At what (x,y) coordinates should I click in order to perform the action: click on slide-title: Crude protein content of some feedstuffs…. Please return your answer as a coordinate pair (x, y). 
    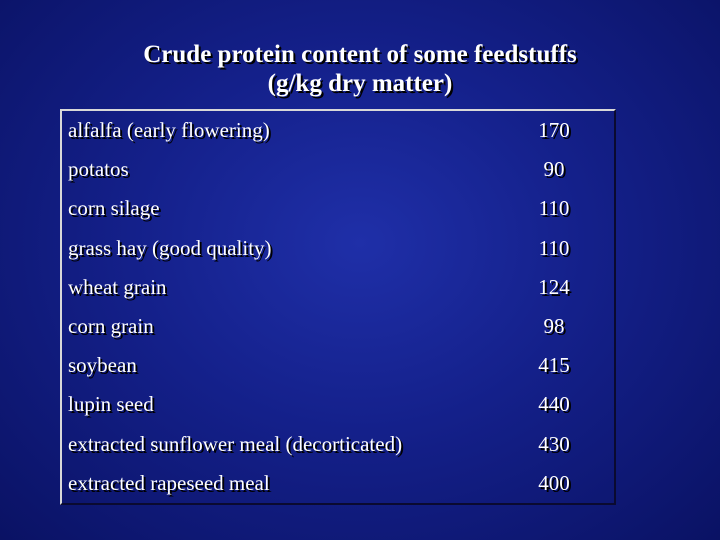
    Looking at the image, I should click on (360, 69).